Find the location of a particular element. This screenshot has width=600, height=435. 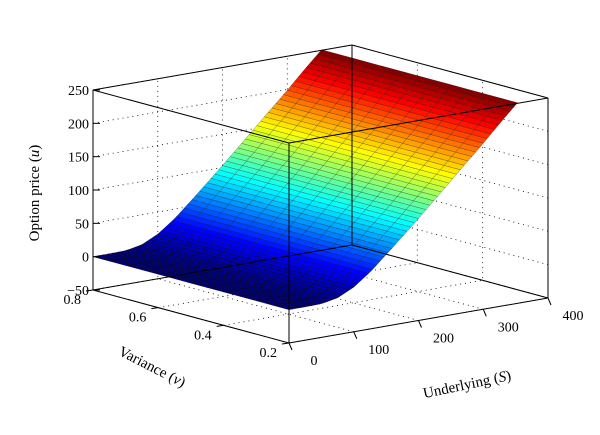

x-tick-label: 0 is located at coordinates (314, 361).